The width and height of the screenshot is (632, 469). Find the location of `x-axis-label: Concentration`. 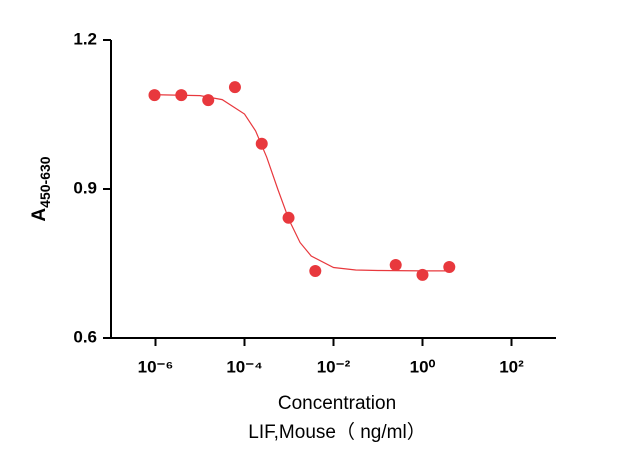

x-axis-label: Concentration is located at coordinates (337, 403).